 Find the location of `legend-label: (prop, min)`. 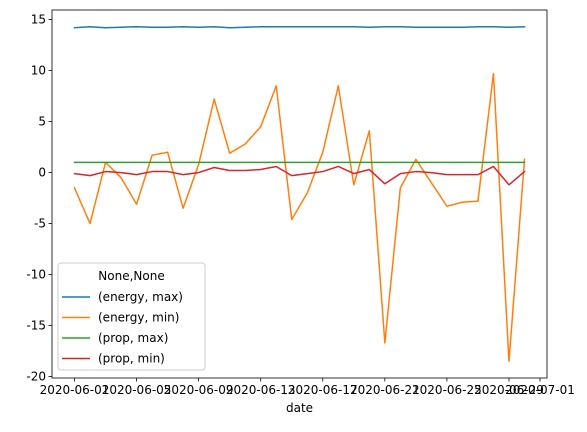

legend-label: (prop, min) is located at coordinates (131, 359).